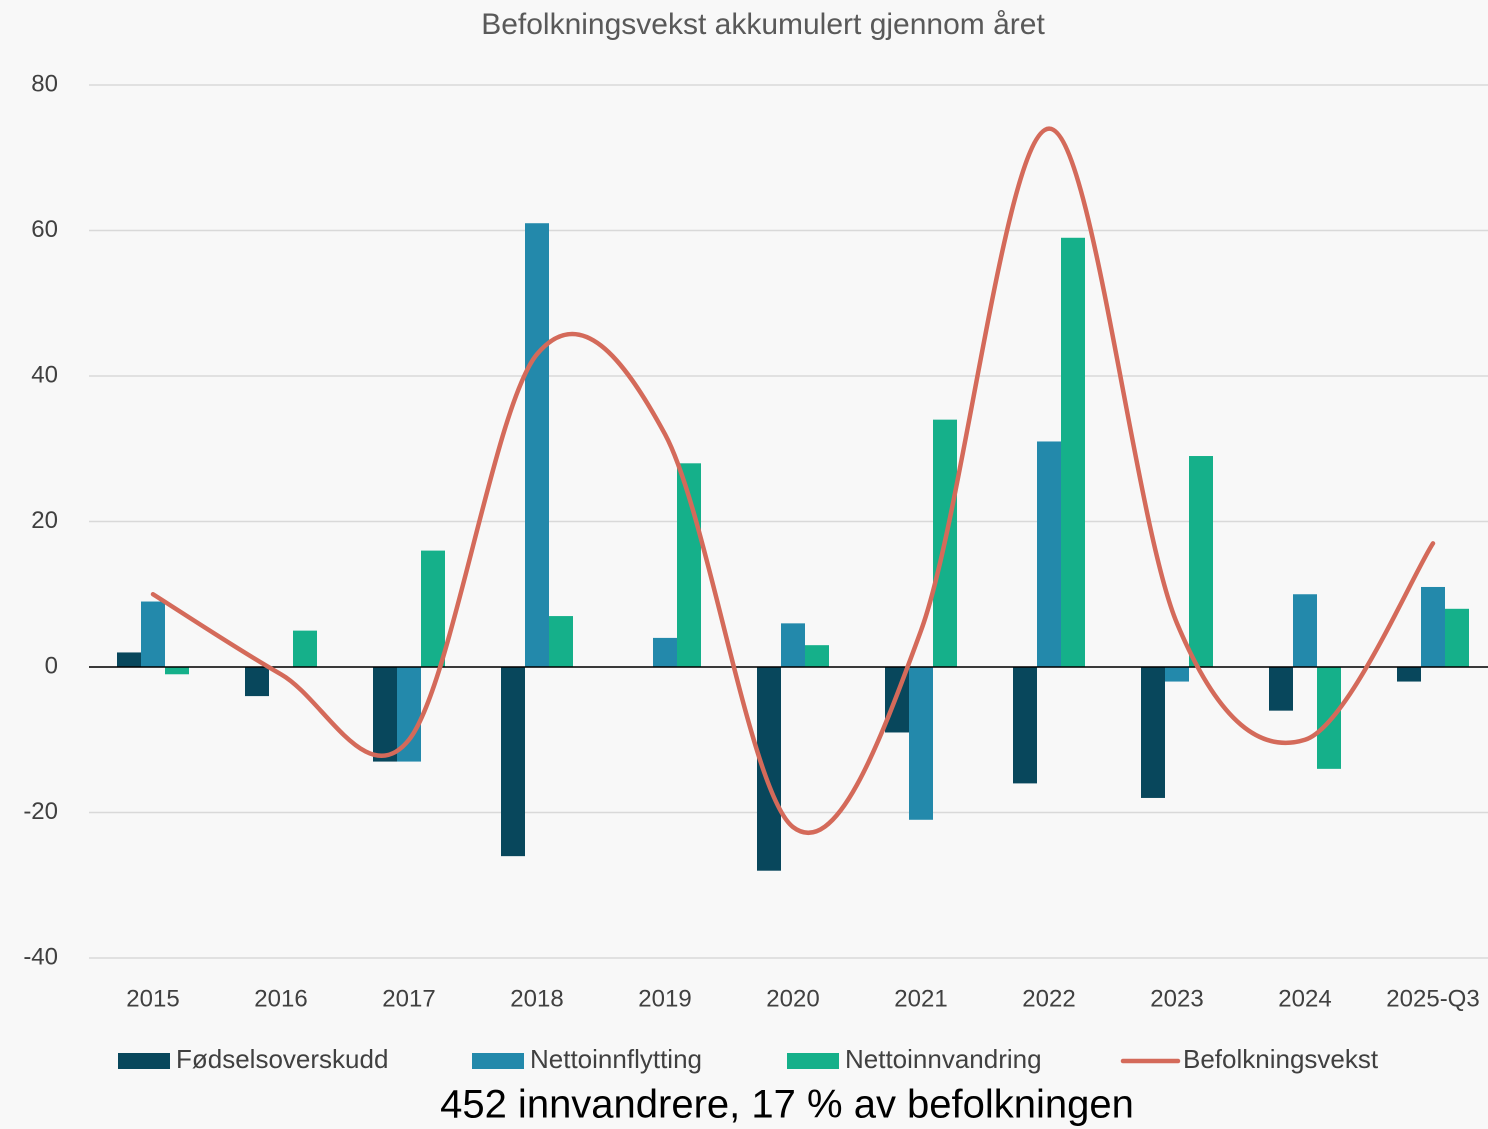  I want to click on x-tick-label: 2025-Q3, so click(1432, 998).